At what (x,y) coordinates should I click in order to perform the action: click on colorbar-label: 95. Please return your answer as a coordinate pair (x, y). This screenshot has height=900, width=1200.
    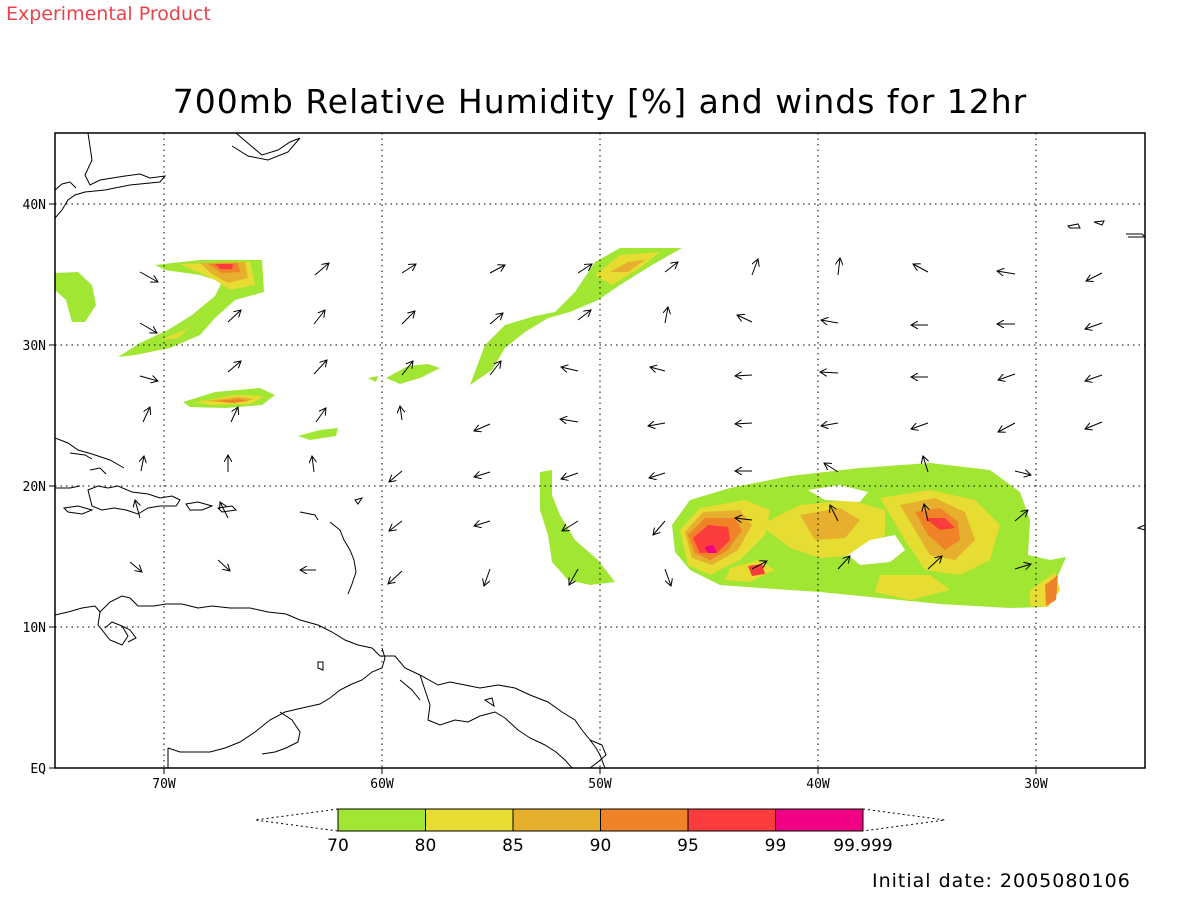
    Looking at the image, I should click on (688, 846).